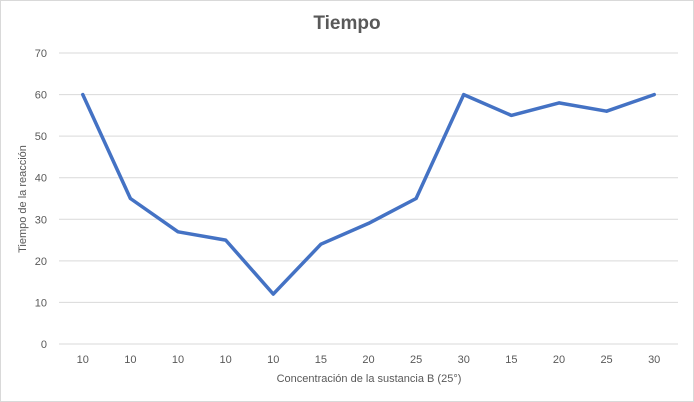 The height and width of the screenshot is (402, 694). What do you see at coordinates (41, 96) in the screenshot?
I see `y-tick-label: 60` at bounding box center [41, 96].